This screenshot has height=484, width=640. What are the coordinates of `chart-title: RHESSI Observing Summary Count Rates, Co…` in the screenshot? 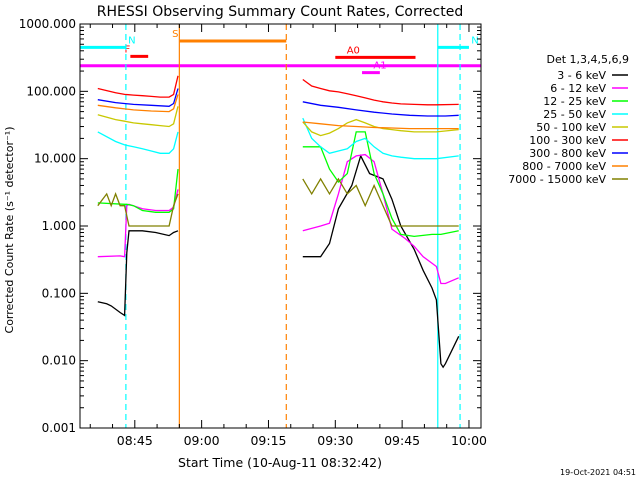 It's located at (280, 12).